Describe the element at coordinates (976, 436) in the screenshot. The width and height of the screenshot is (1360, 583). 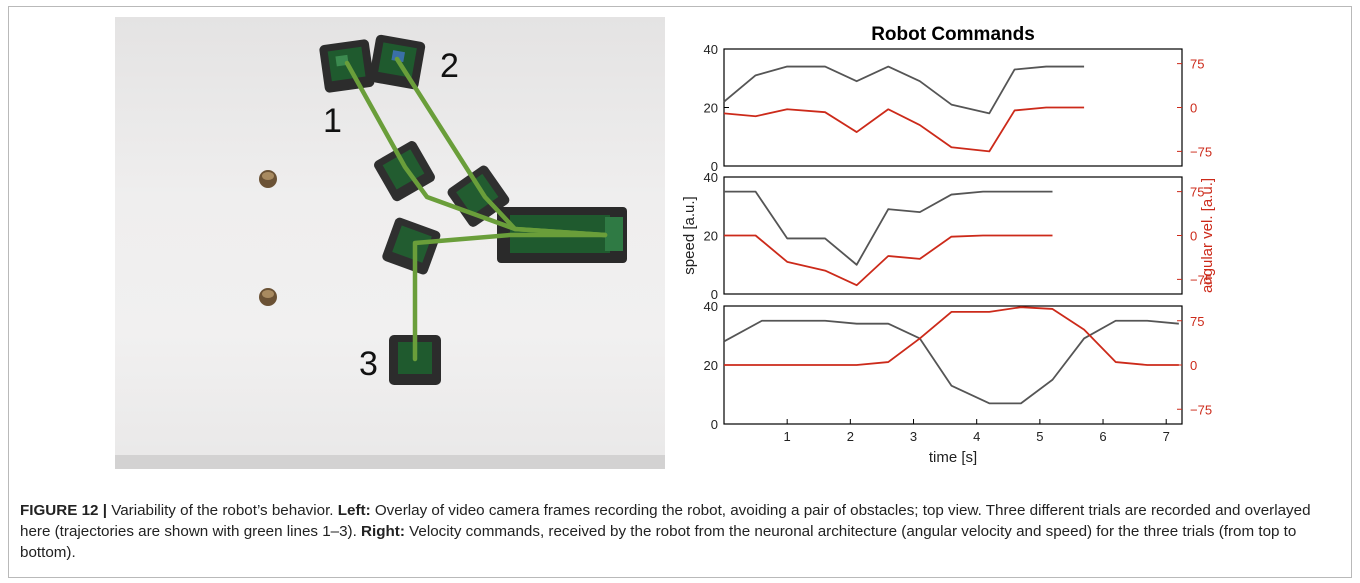
I see `x-tick-label: 4` at that location.